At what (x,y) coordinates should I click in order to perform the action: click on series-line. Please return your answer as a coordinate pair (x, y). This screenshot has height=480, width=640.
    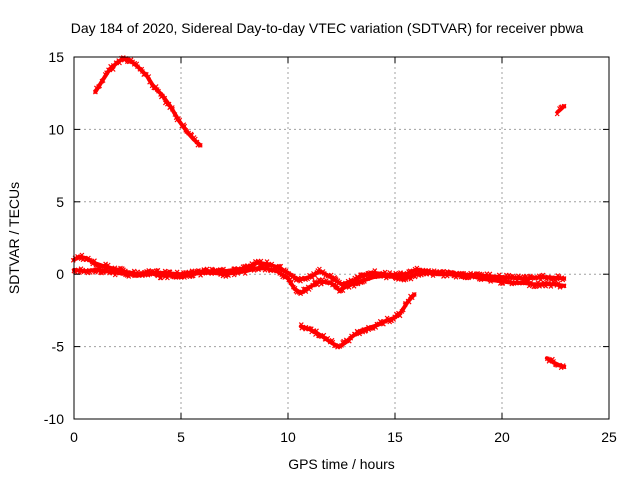
    Looking at the image, I should click on (357, 320).